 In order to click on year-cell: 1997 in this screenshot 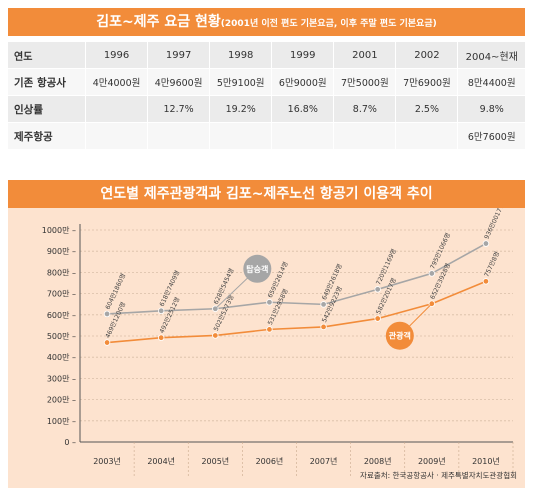, I will do `click(178, 55)`.